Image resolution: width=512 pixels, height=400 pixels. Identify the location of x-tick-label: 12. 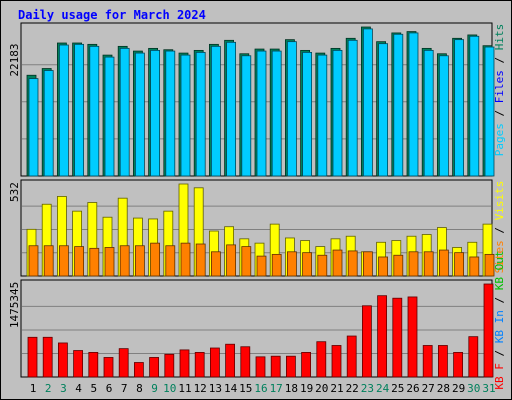
(200, 388).